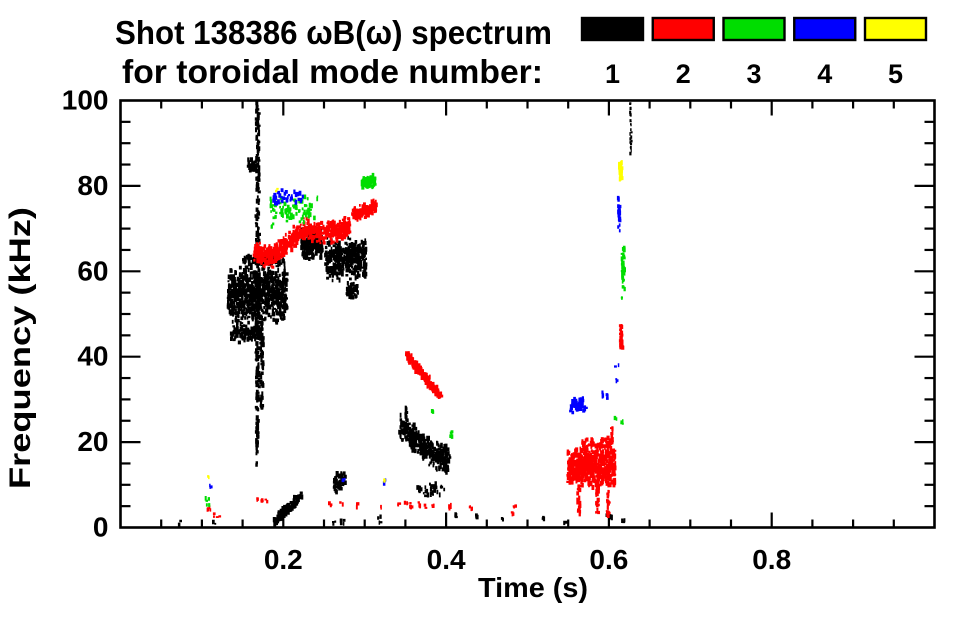  Describe the element at coordinates (612, 74) in the screenshot. I see `legend-label-1: 1` at that location.